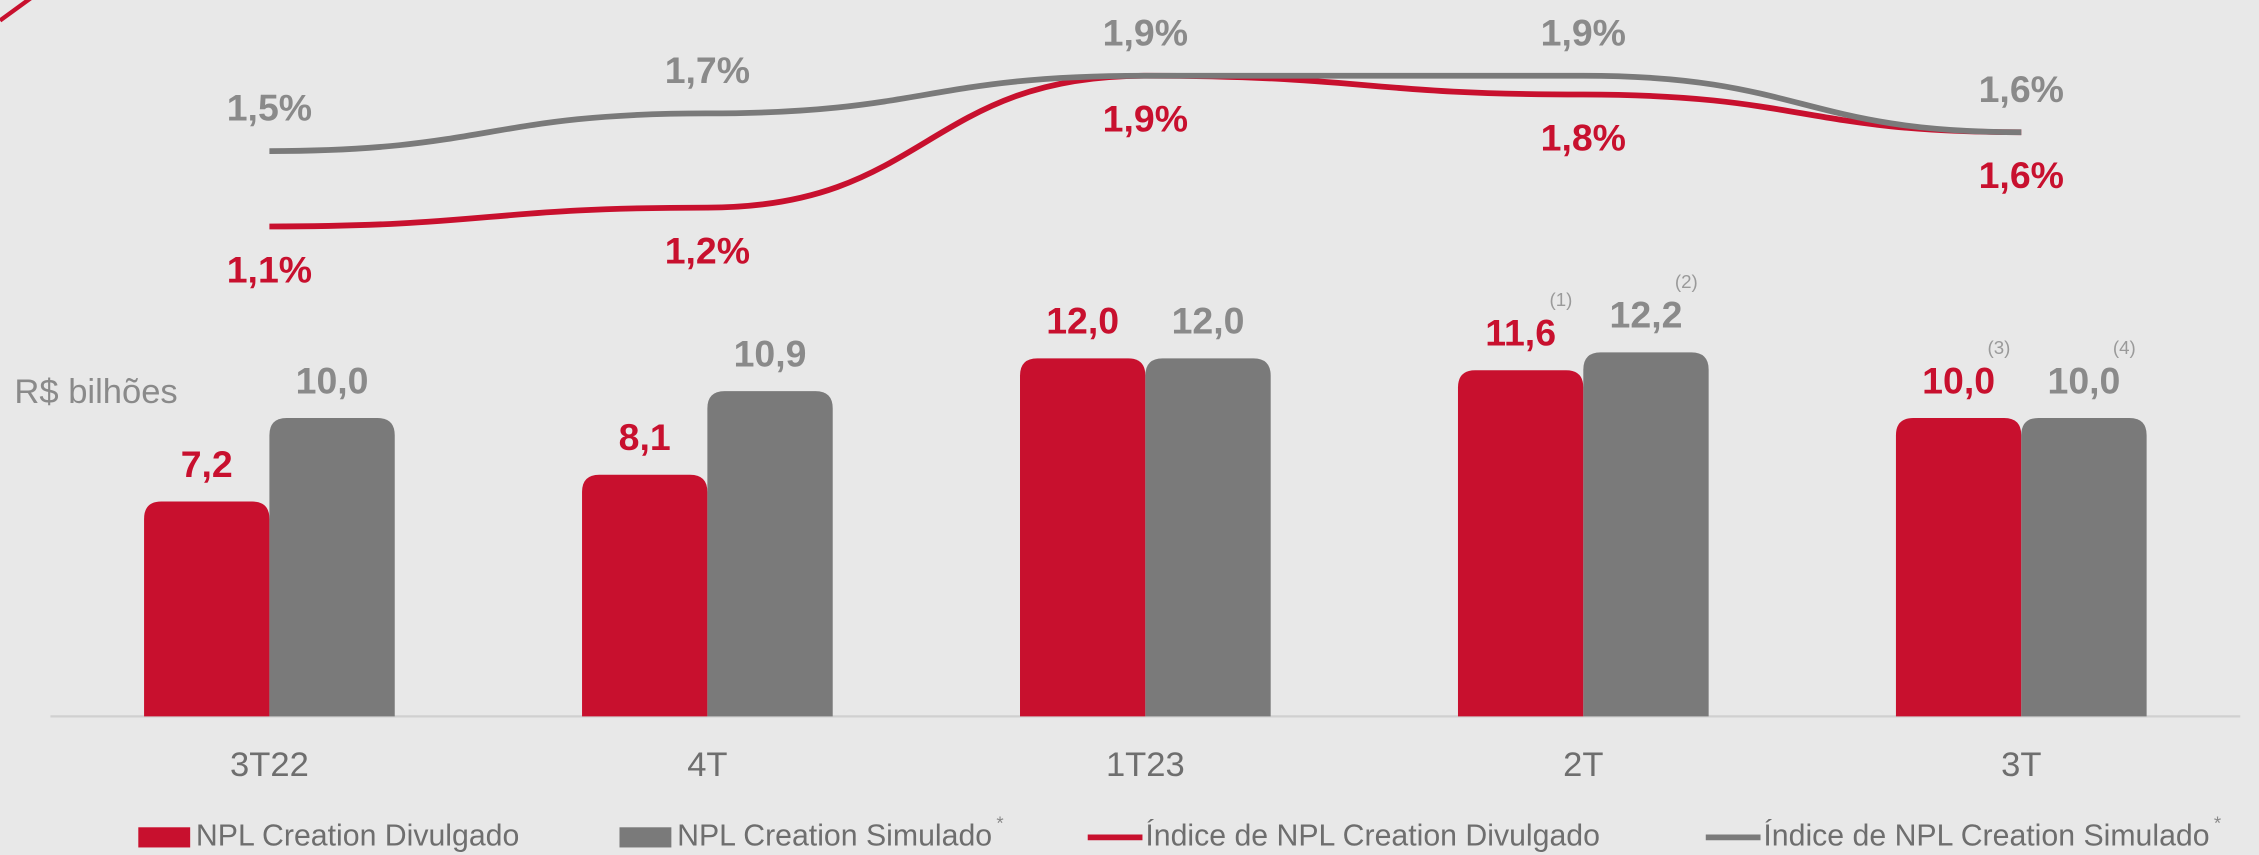 The height and width of the screenshot is (855, 2259). I want to click on legend-label: NPL Creation Divulgado, so click(357, 835).